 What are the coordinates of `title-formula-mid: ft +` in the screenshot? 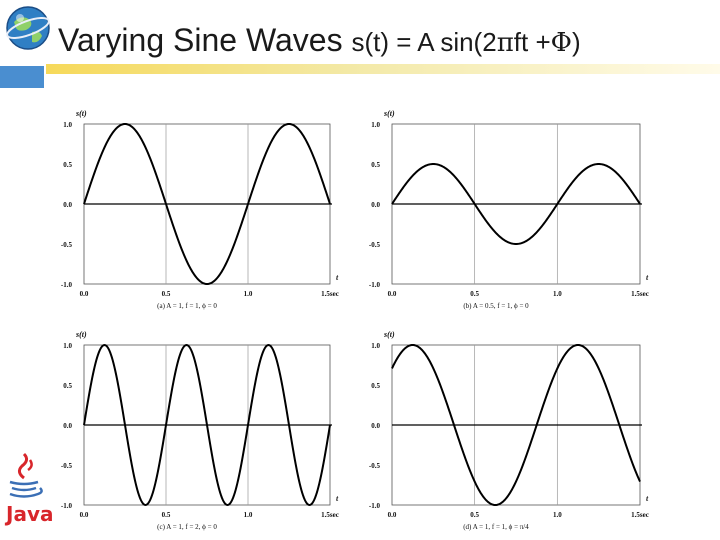 It's located at (532, 42).